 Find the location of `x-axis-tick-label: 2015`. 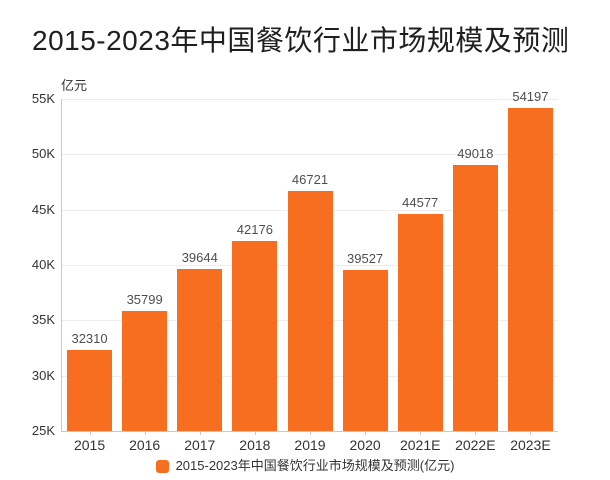

x-axis-tick-label: 2015 is located at coordinates (89, 445).